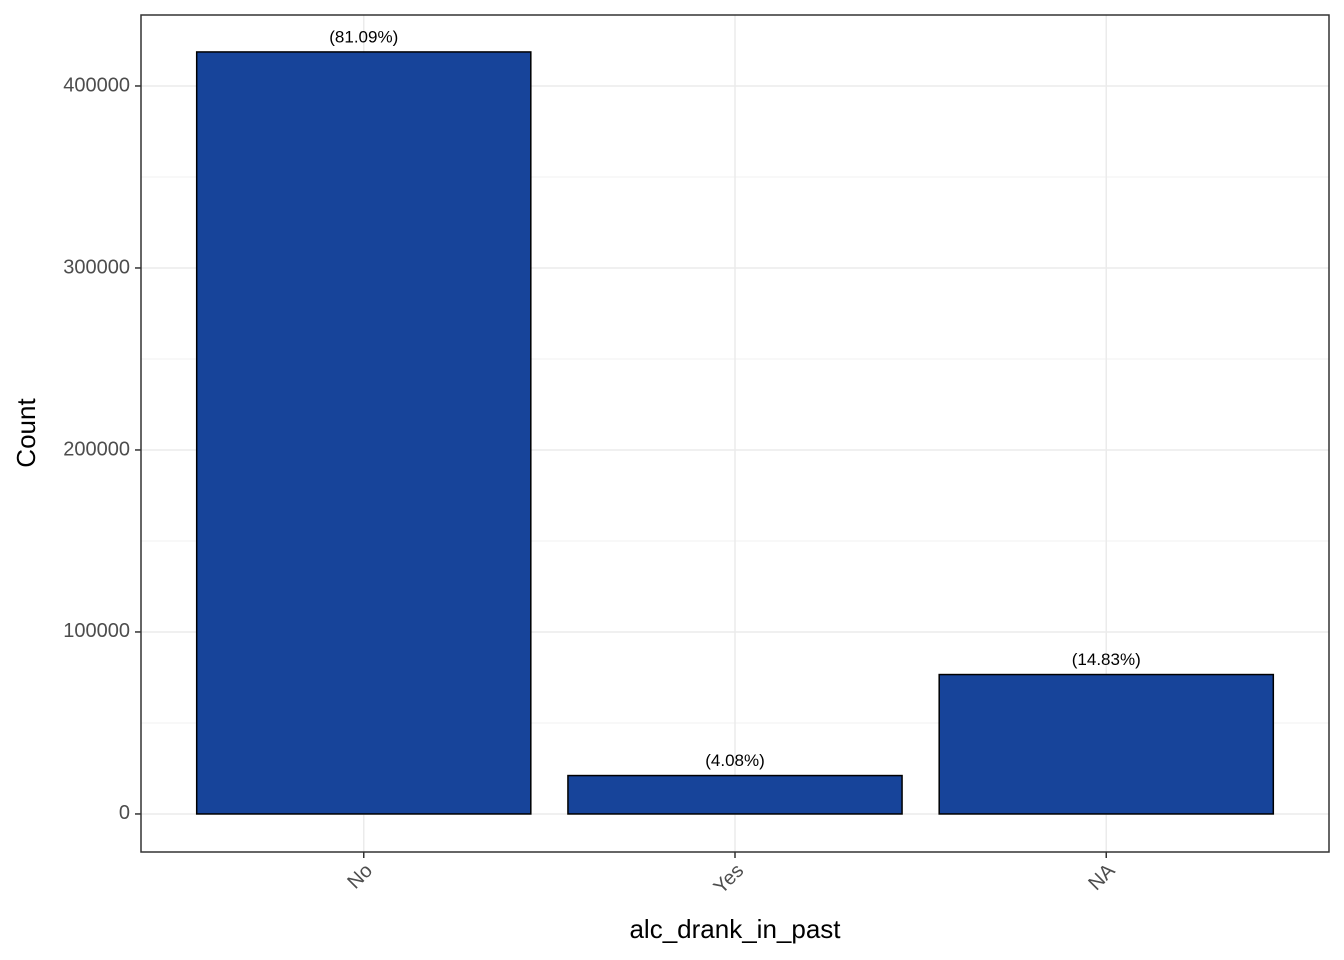 The height and width of the screenshot is (960, 1344). Describe the element at coordinates (124, 813) in the screenshot. I see `y-tick-label: 0` at that location.